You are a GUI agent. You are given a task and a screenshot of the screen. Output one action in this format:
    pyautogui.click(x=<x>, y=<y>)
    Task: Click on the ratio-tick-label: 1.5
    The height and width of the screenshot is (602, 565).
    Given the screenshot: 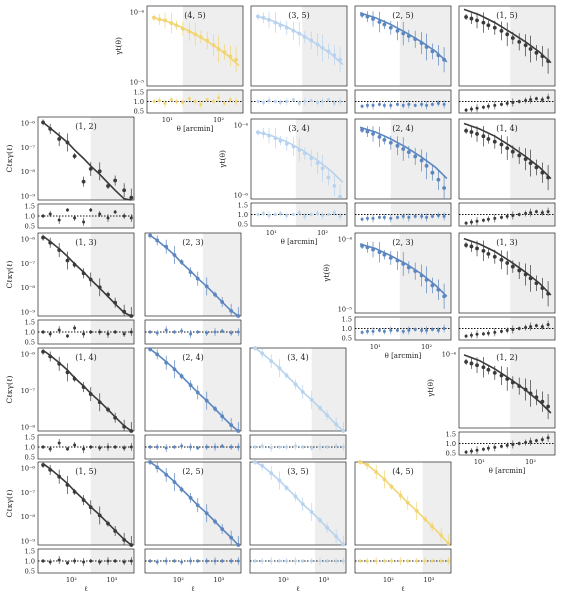 What is the action you would take?
    pyautogui.click(x=30, y=207)
    